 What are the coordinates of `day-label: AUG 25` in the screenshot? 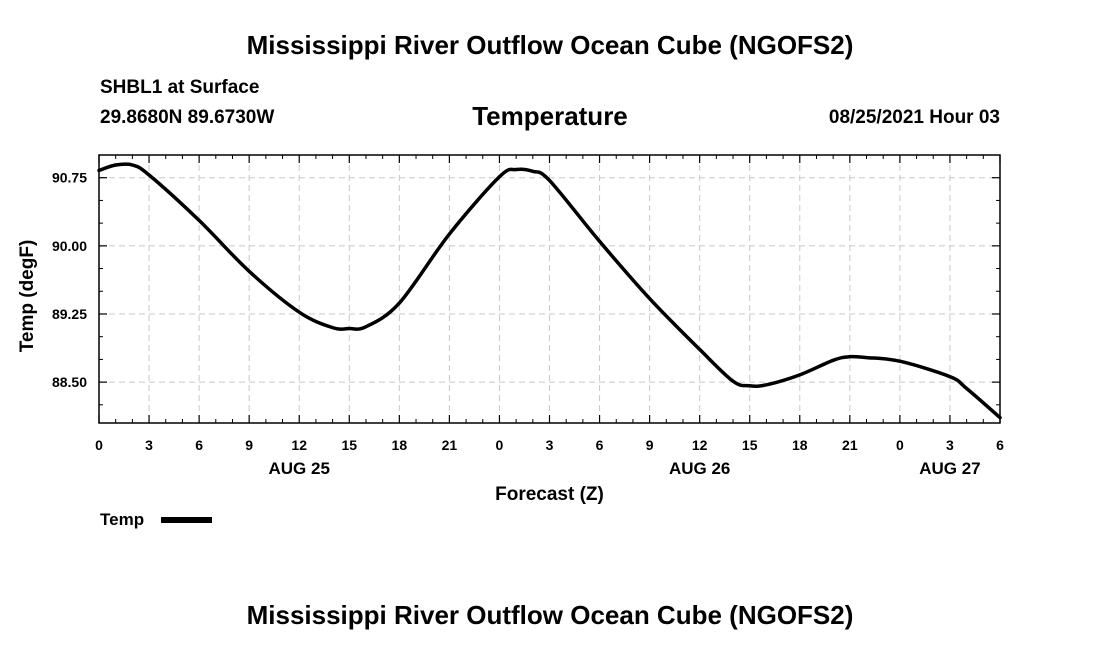 It's located at (299, 468).